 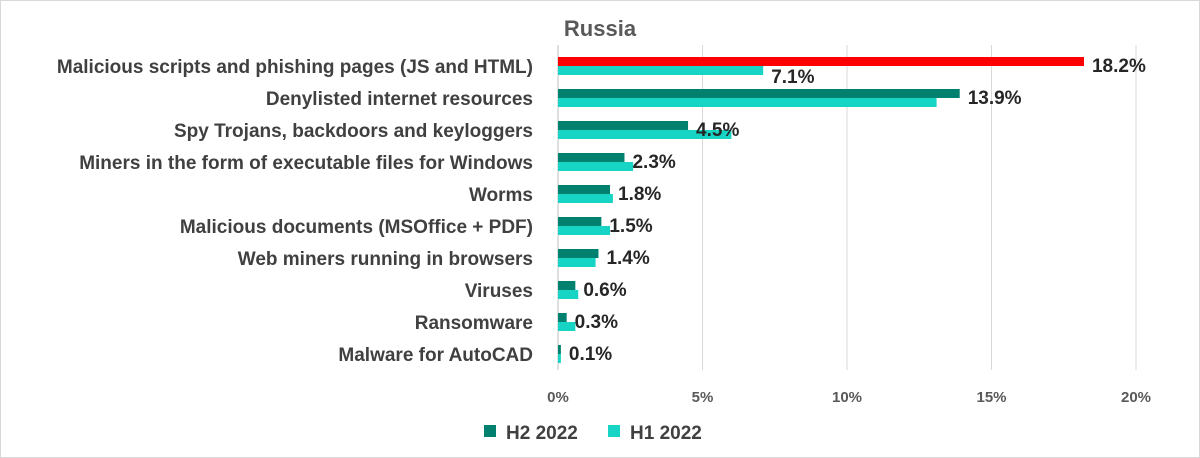 What do you see at coordinates (499, 291) in the screenshot?
I see `category-label: Viruses` at bounding box center [499, 291].